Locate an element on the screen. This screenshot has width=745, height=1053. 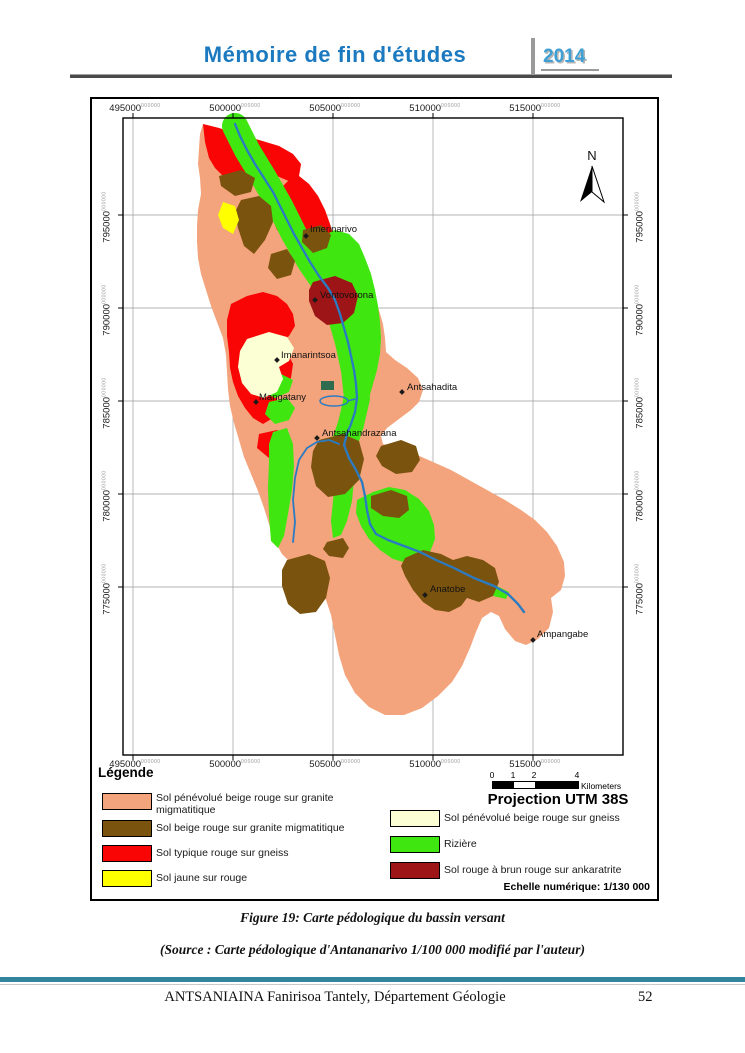
legend-swatch-green is located at coordinates (415, 844).